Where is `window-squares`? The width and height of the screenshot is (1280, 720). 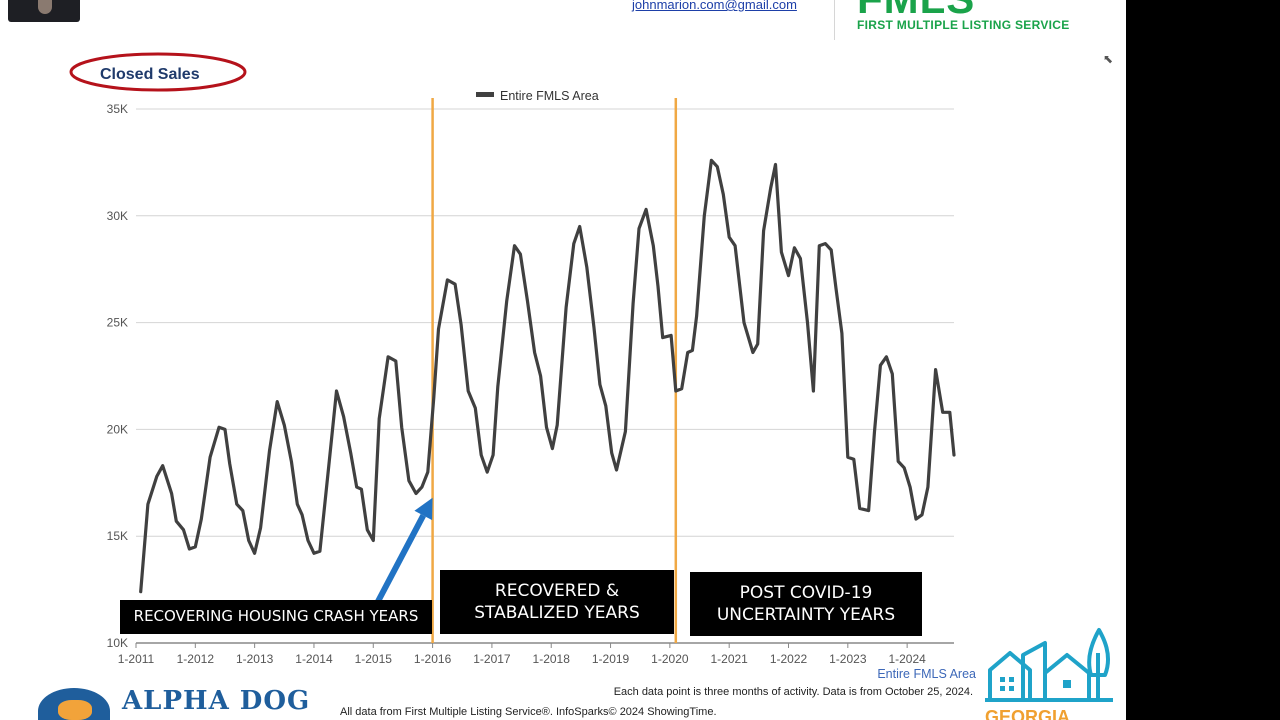
window-squares is located at coordinates (1035, 684).